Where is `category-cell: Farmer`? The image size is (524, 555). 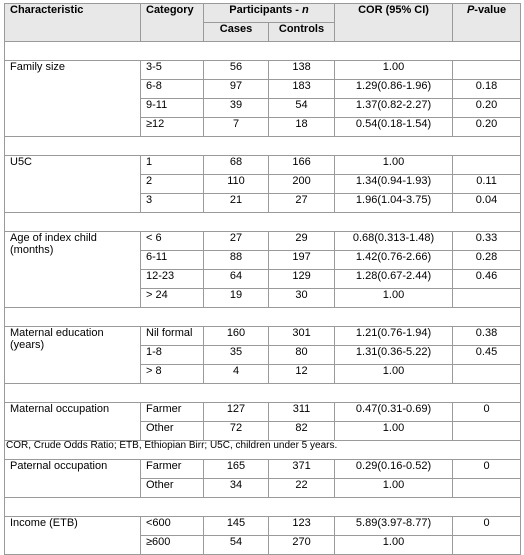 category-cell: Farmer is located at coordinates (172, 469).